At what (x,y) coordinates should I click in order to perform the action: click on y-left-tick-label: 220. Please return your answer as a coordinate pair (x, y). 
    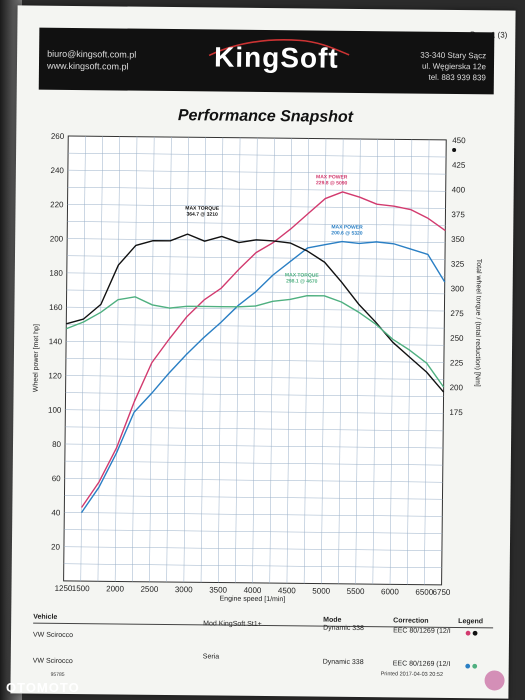
    Looking at the image, I should click on (57, 204).